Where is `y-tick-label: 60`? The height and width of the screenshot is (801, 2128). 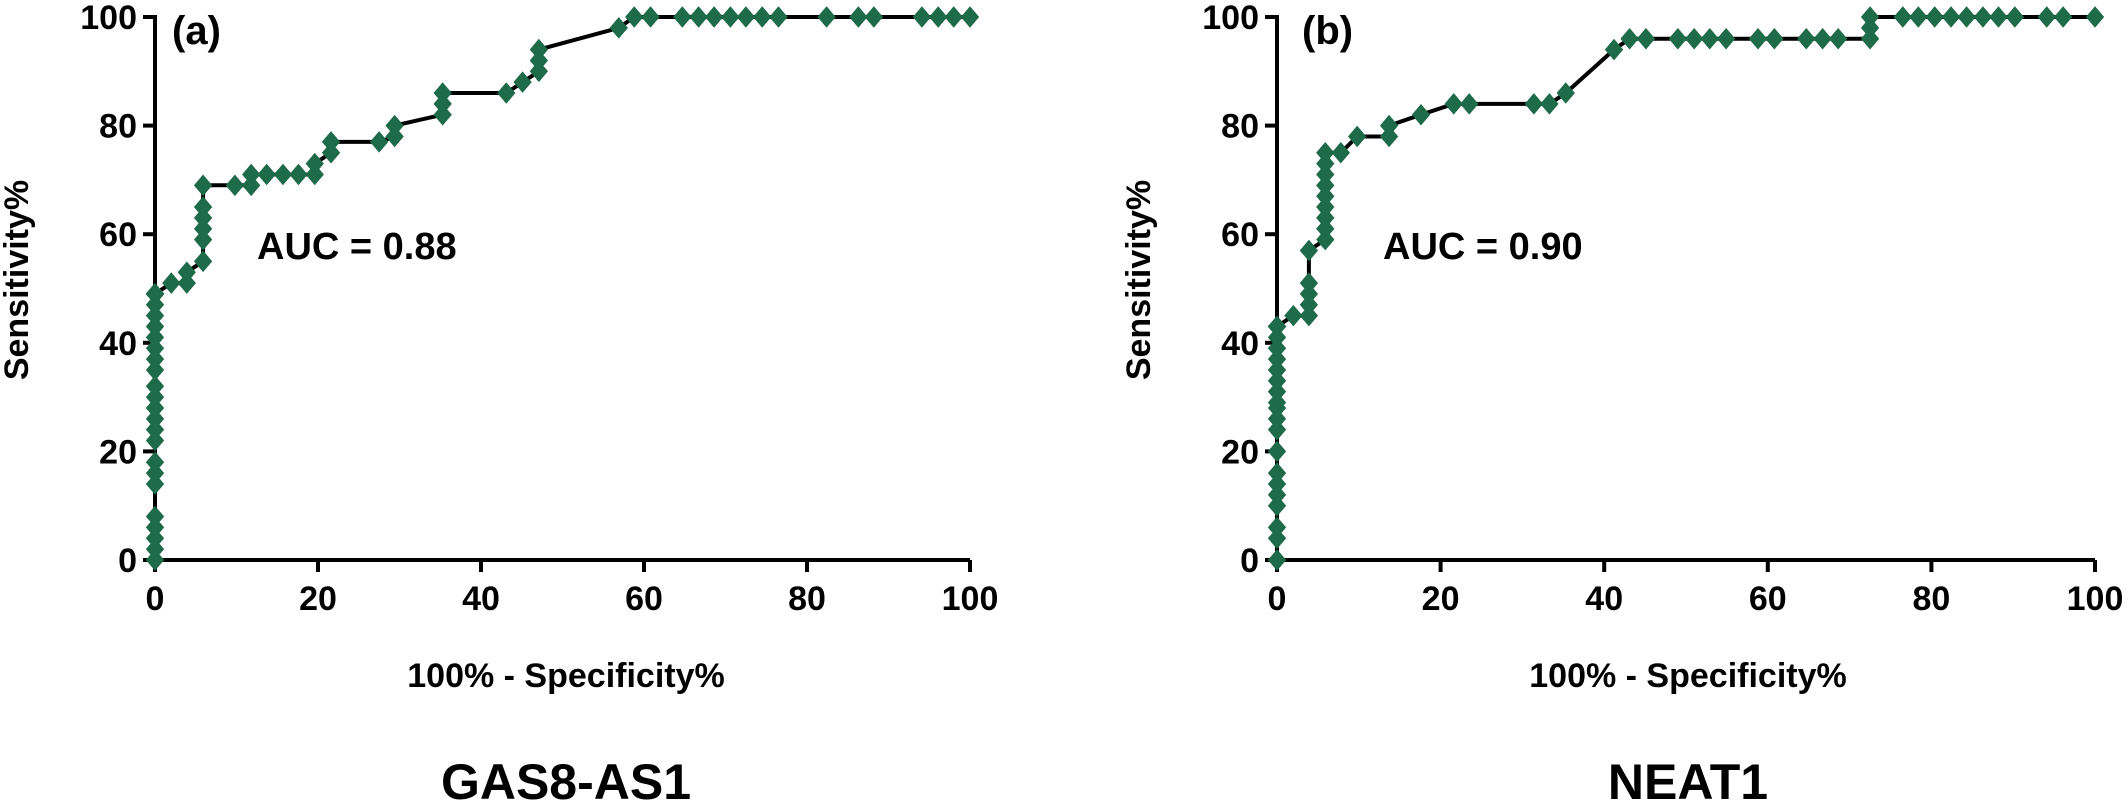
y-tick-label: 60 is located at coordinates (1240, 235).